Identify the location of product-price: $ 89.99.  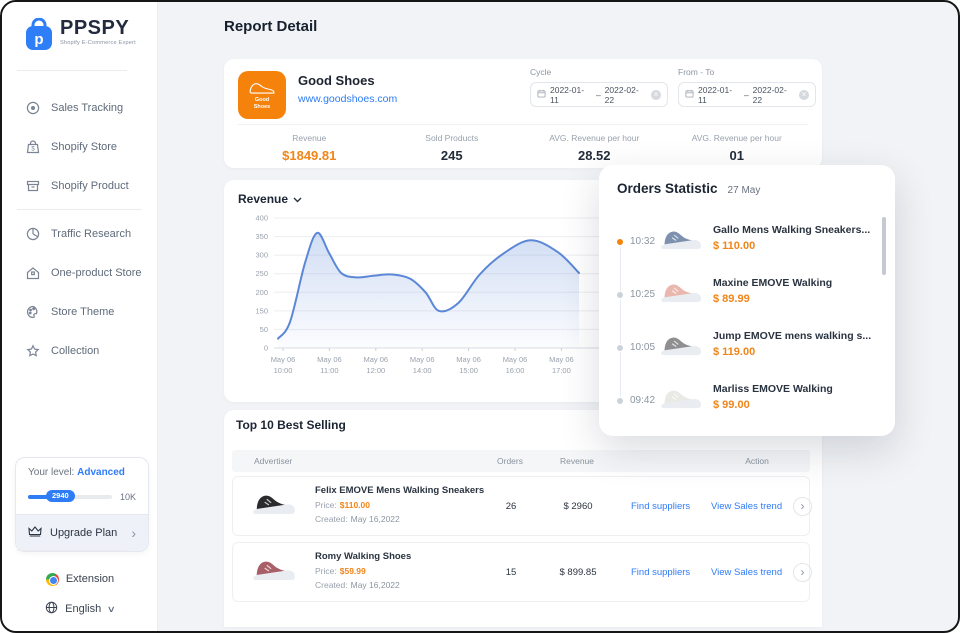
(731, 299).